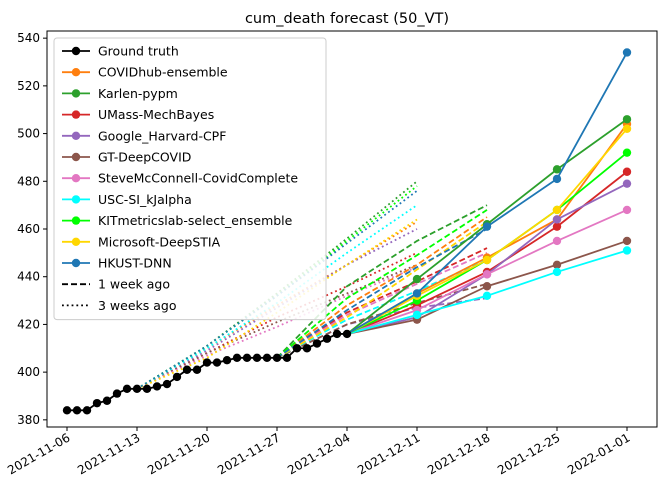 This screenshot has height=496, width=671. What do you see at coordinates (28, 38) in the screenshot?
I see `y-tick-label-8: 540` at bounding box center [28, 38].